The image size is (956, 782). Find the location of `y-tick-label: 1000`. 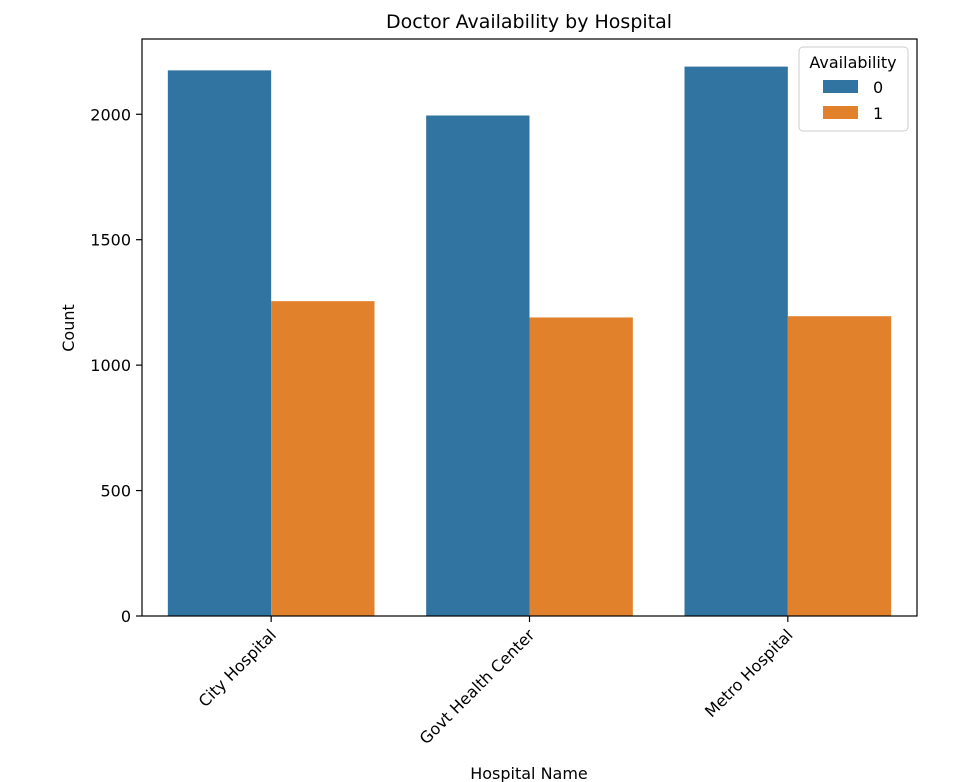

y-tick-label: 1000 is located at coordinates (110, 365).